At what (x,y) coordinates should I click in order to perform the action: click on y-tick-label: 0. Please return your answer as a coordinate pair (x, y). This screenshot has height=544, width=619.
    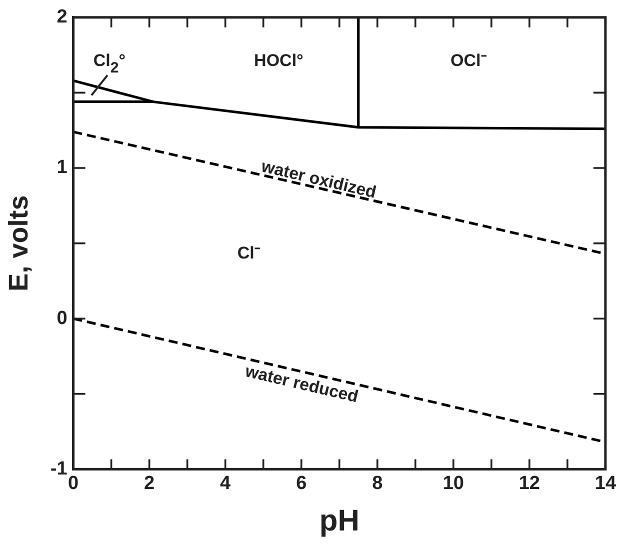
    Looking at the image, I should click on (62, 318).